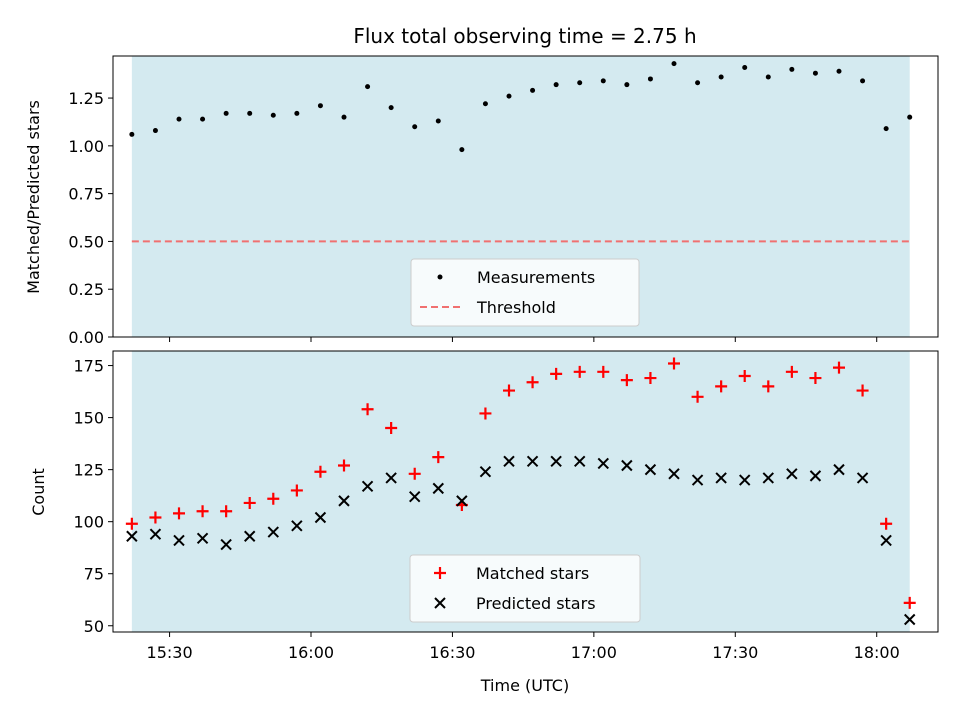 The height and width of the screenshot is (720, 960). I want to click on top-y-axis-label: Matched/Predicted stars, so click(33, 197).